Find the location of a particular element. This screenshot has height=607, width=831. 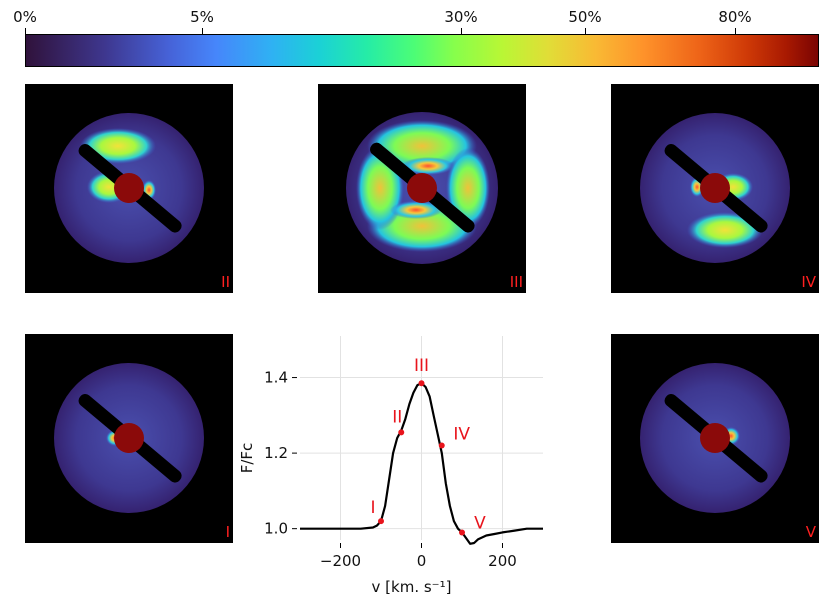

panel-iii: III is located at coordinates (422, 188).